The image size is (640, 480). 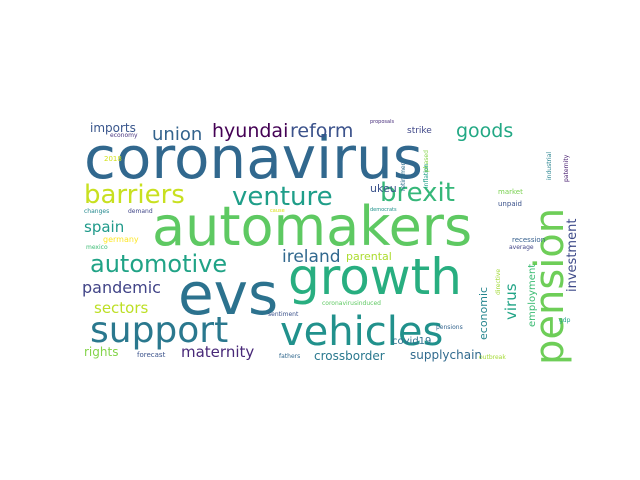 I want to click on word-retirement: retirement, so click(x=403, y=175).